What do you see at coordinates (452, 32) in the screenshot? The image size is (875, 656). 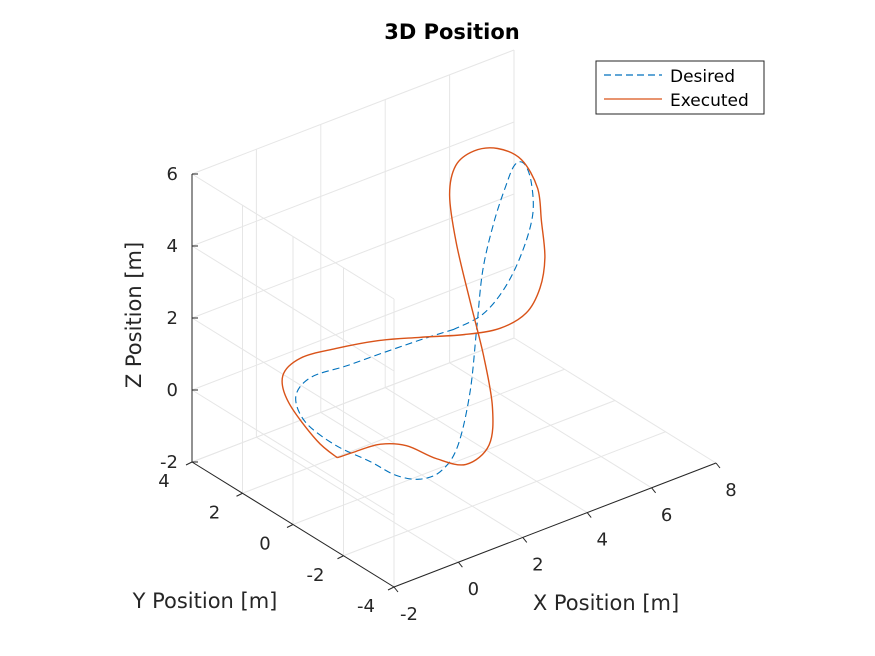 I see `chart-title: 3D Position` at bounding box center [452, 32].